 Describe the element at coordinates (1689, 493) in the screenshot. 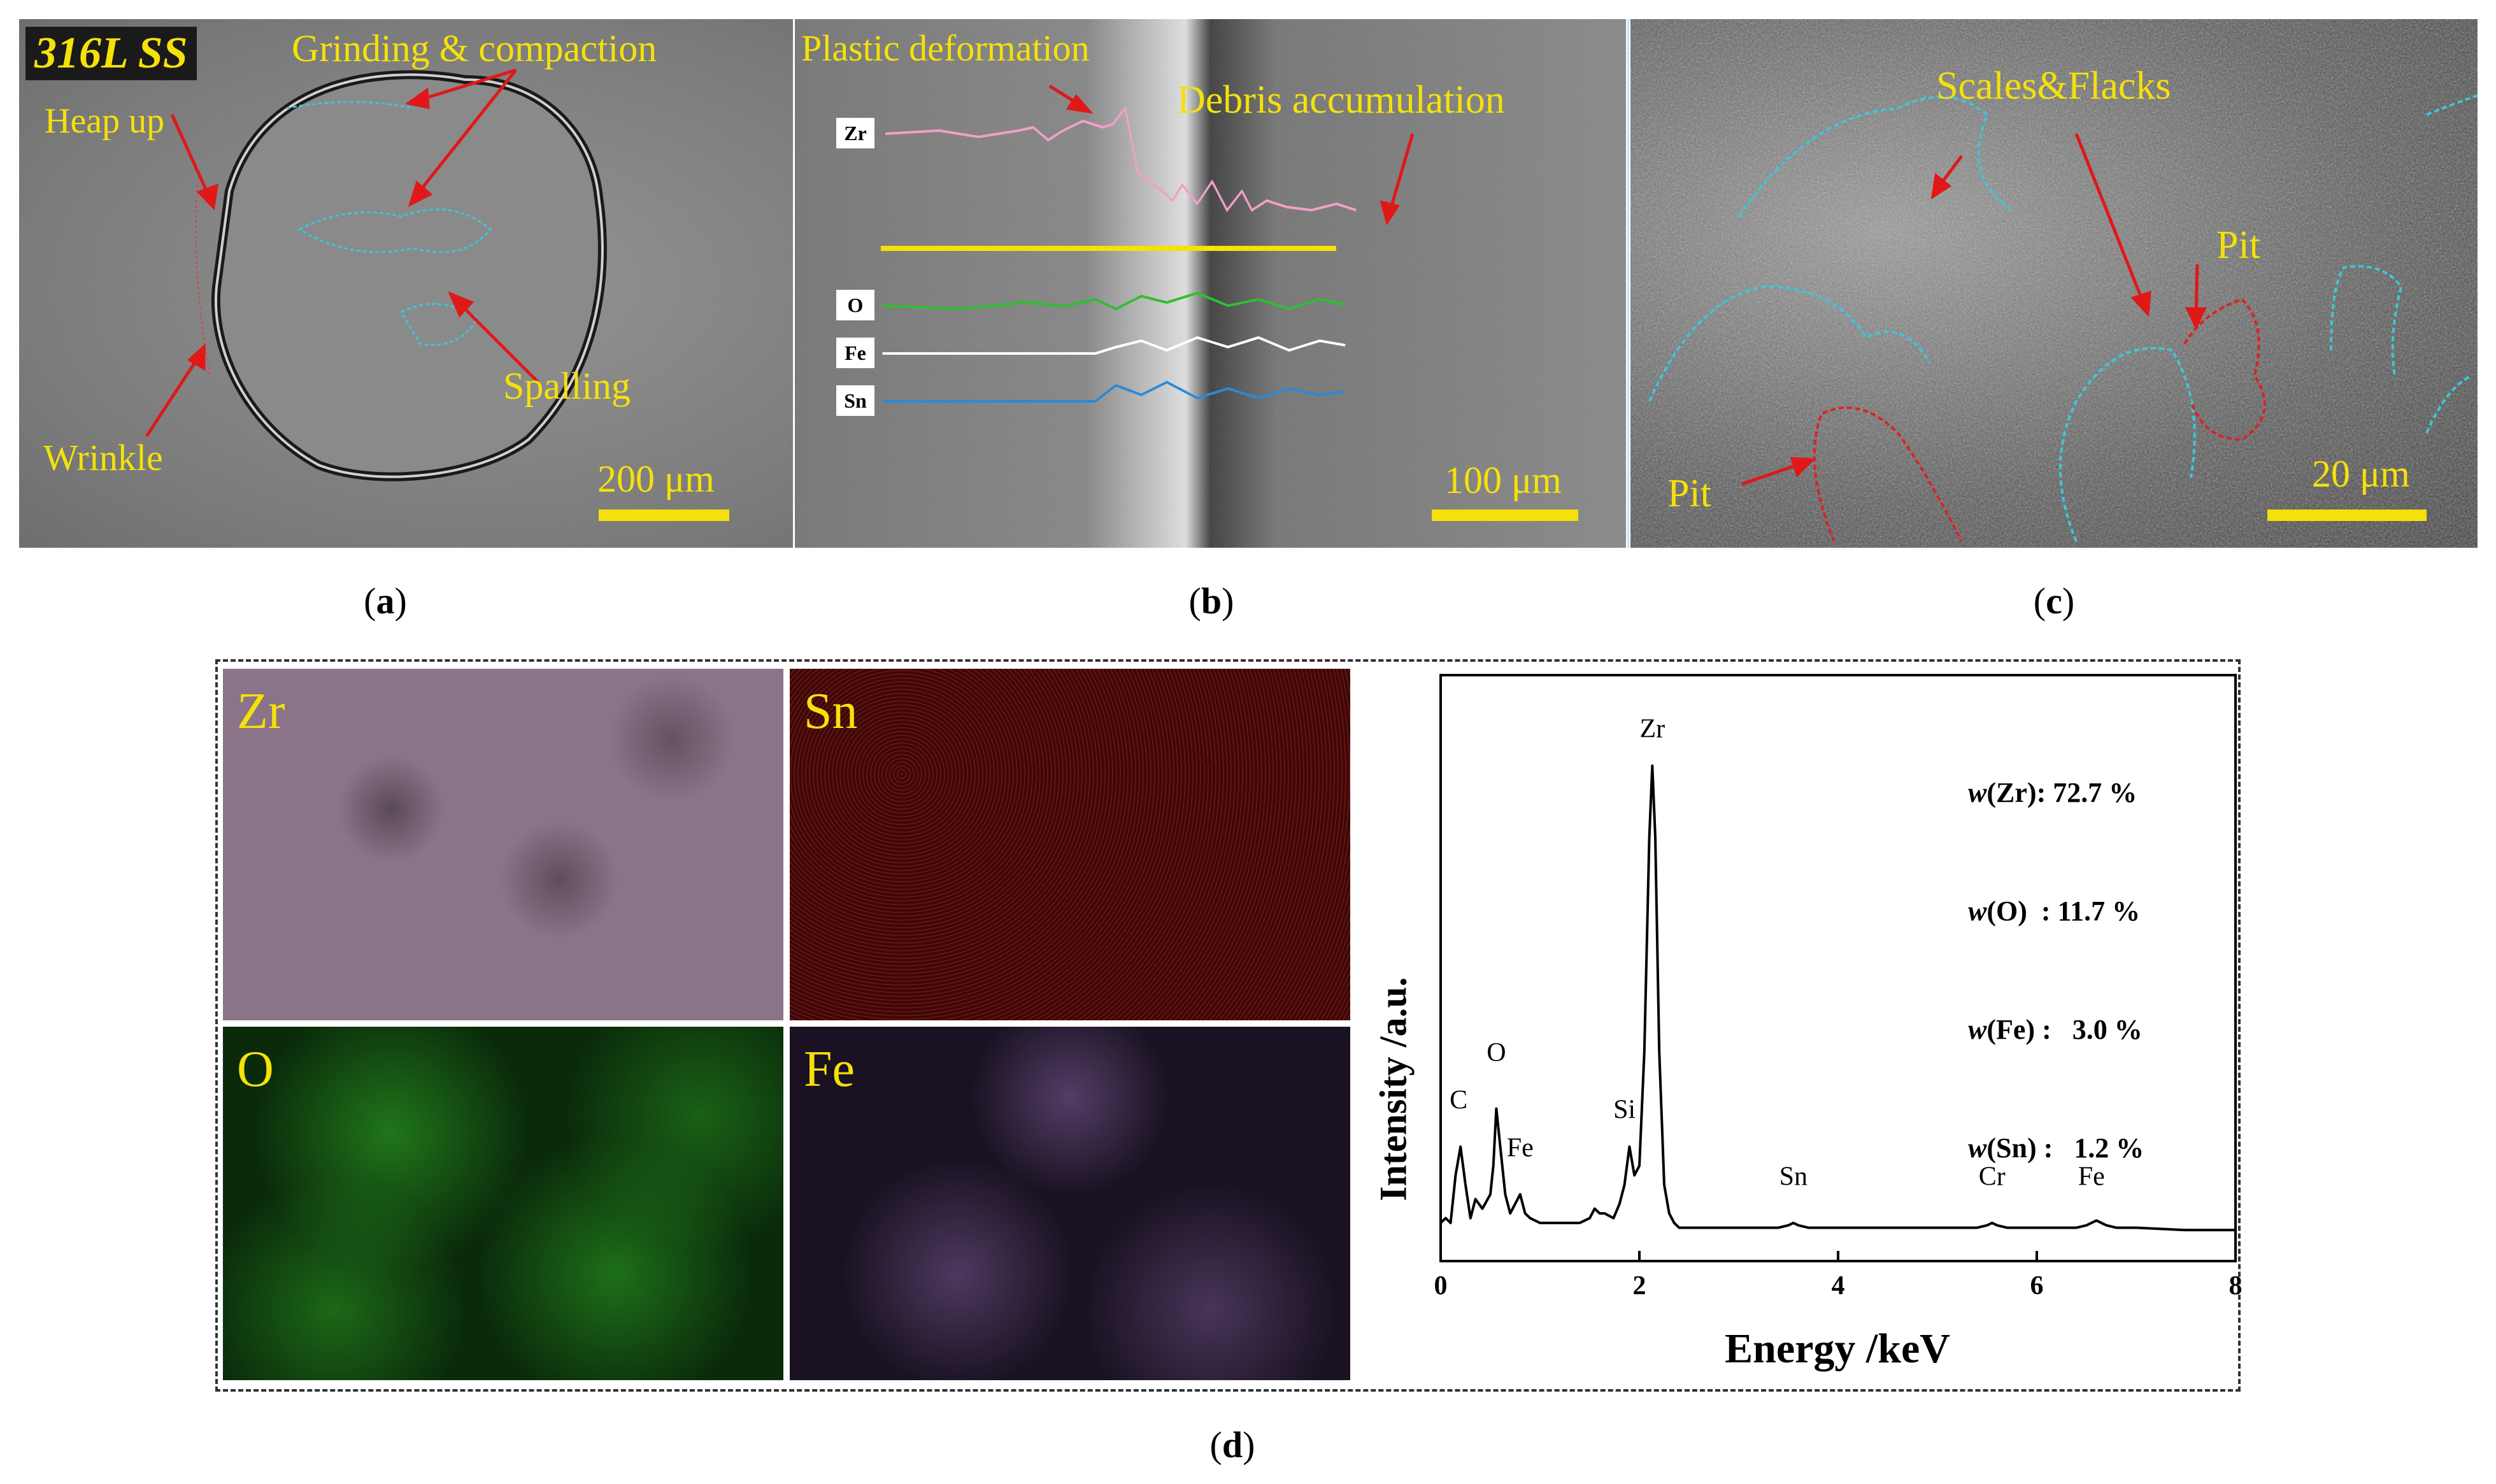

I see `label-pit-left: Pit` at that location.